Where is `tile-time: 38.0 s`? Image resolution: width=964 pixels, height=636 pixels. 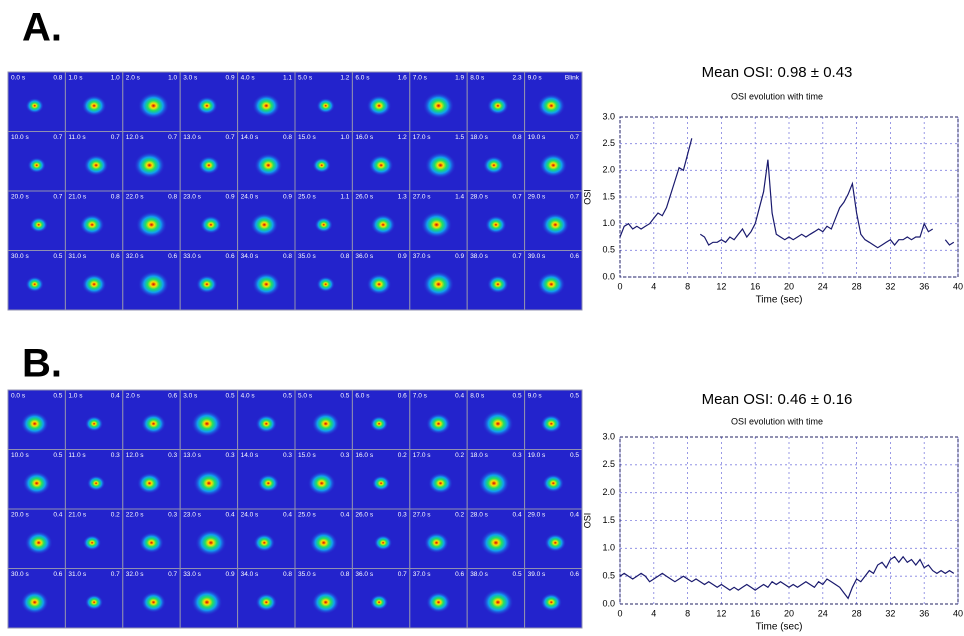 tile-time: 38.0 s is located at coordinates (479, 256).